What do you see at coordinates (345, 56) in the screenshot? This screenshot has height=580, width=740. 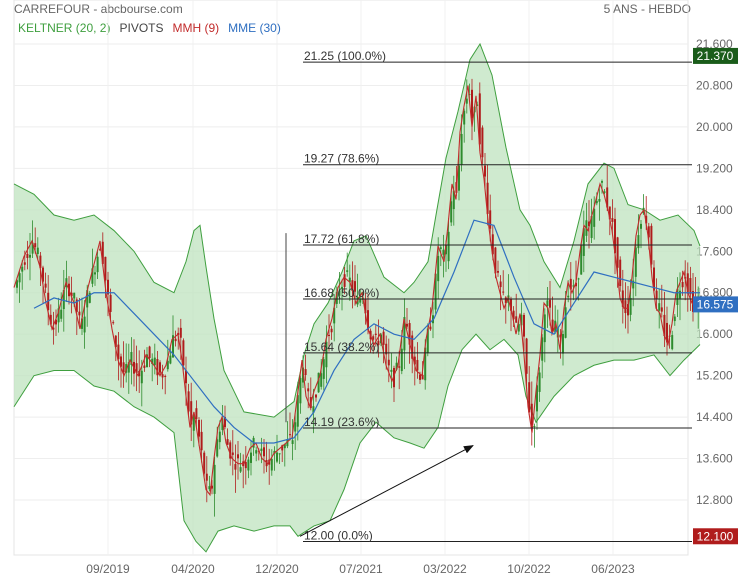 I see `fib-label: 21.25 (100.0%)` at bounding box center [345, 56].